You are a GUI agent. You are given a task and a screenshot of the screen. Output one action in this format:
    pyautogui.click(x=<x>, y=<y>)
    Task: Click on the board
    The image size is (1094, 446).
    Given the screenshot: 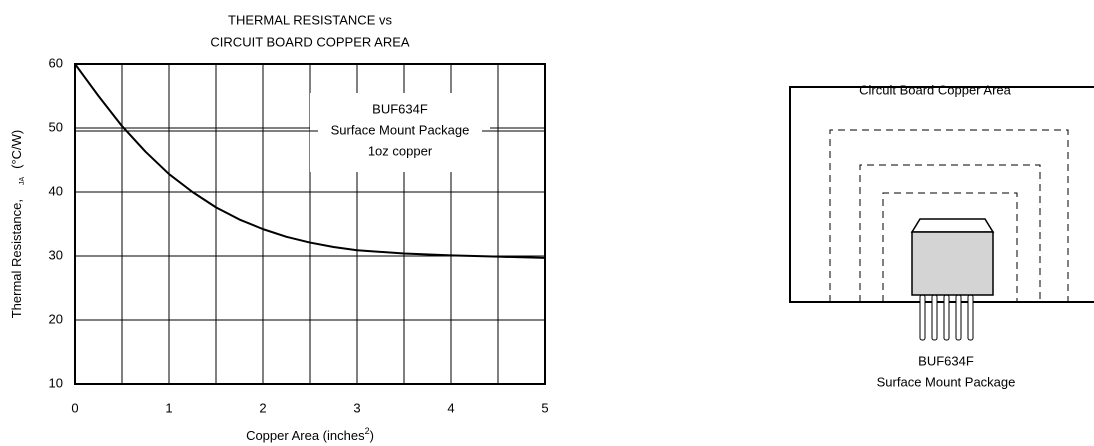 What is the action you would take?
    pyautogui.click(x=941, y=194)
    